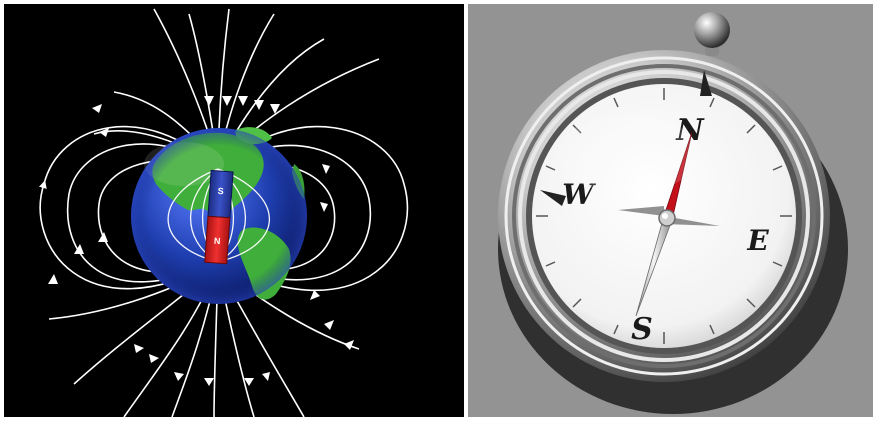  I want to click on compass-west-label: W, so click(579, 194).